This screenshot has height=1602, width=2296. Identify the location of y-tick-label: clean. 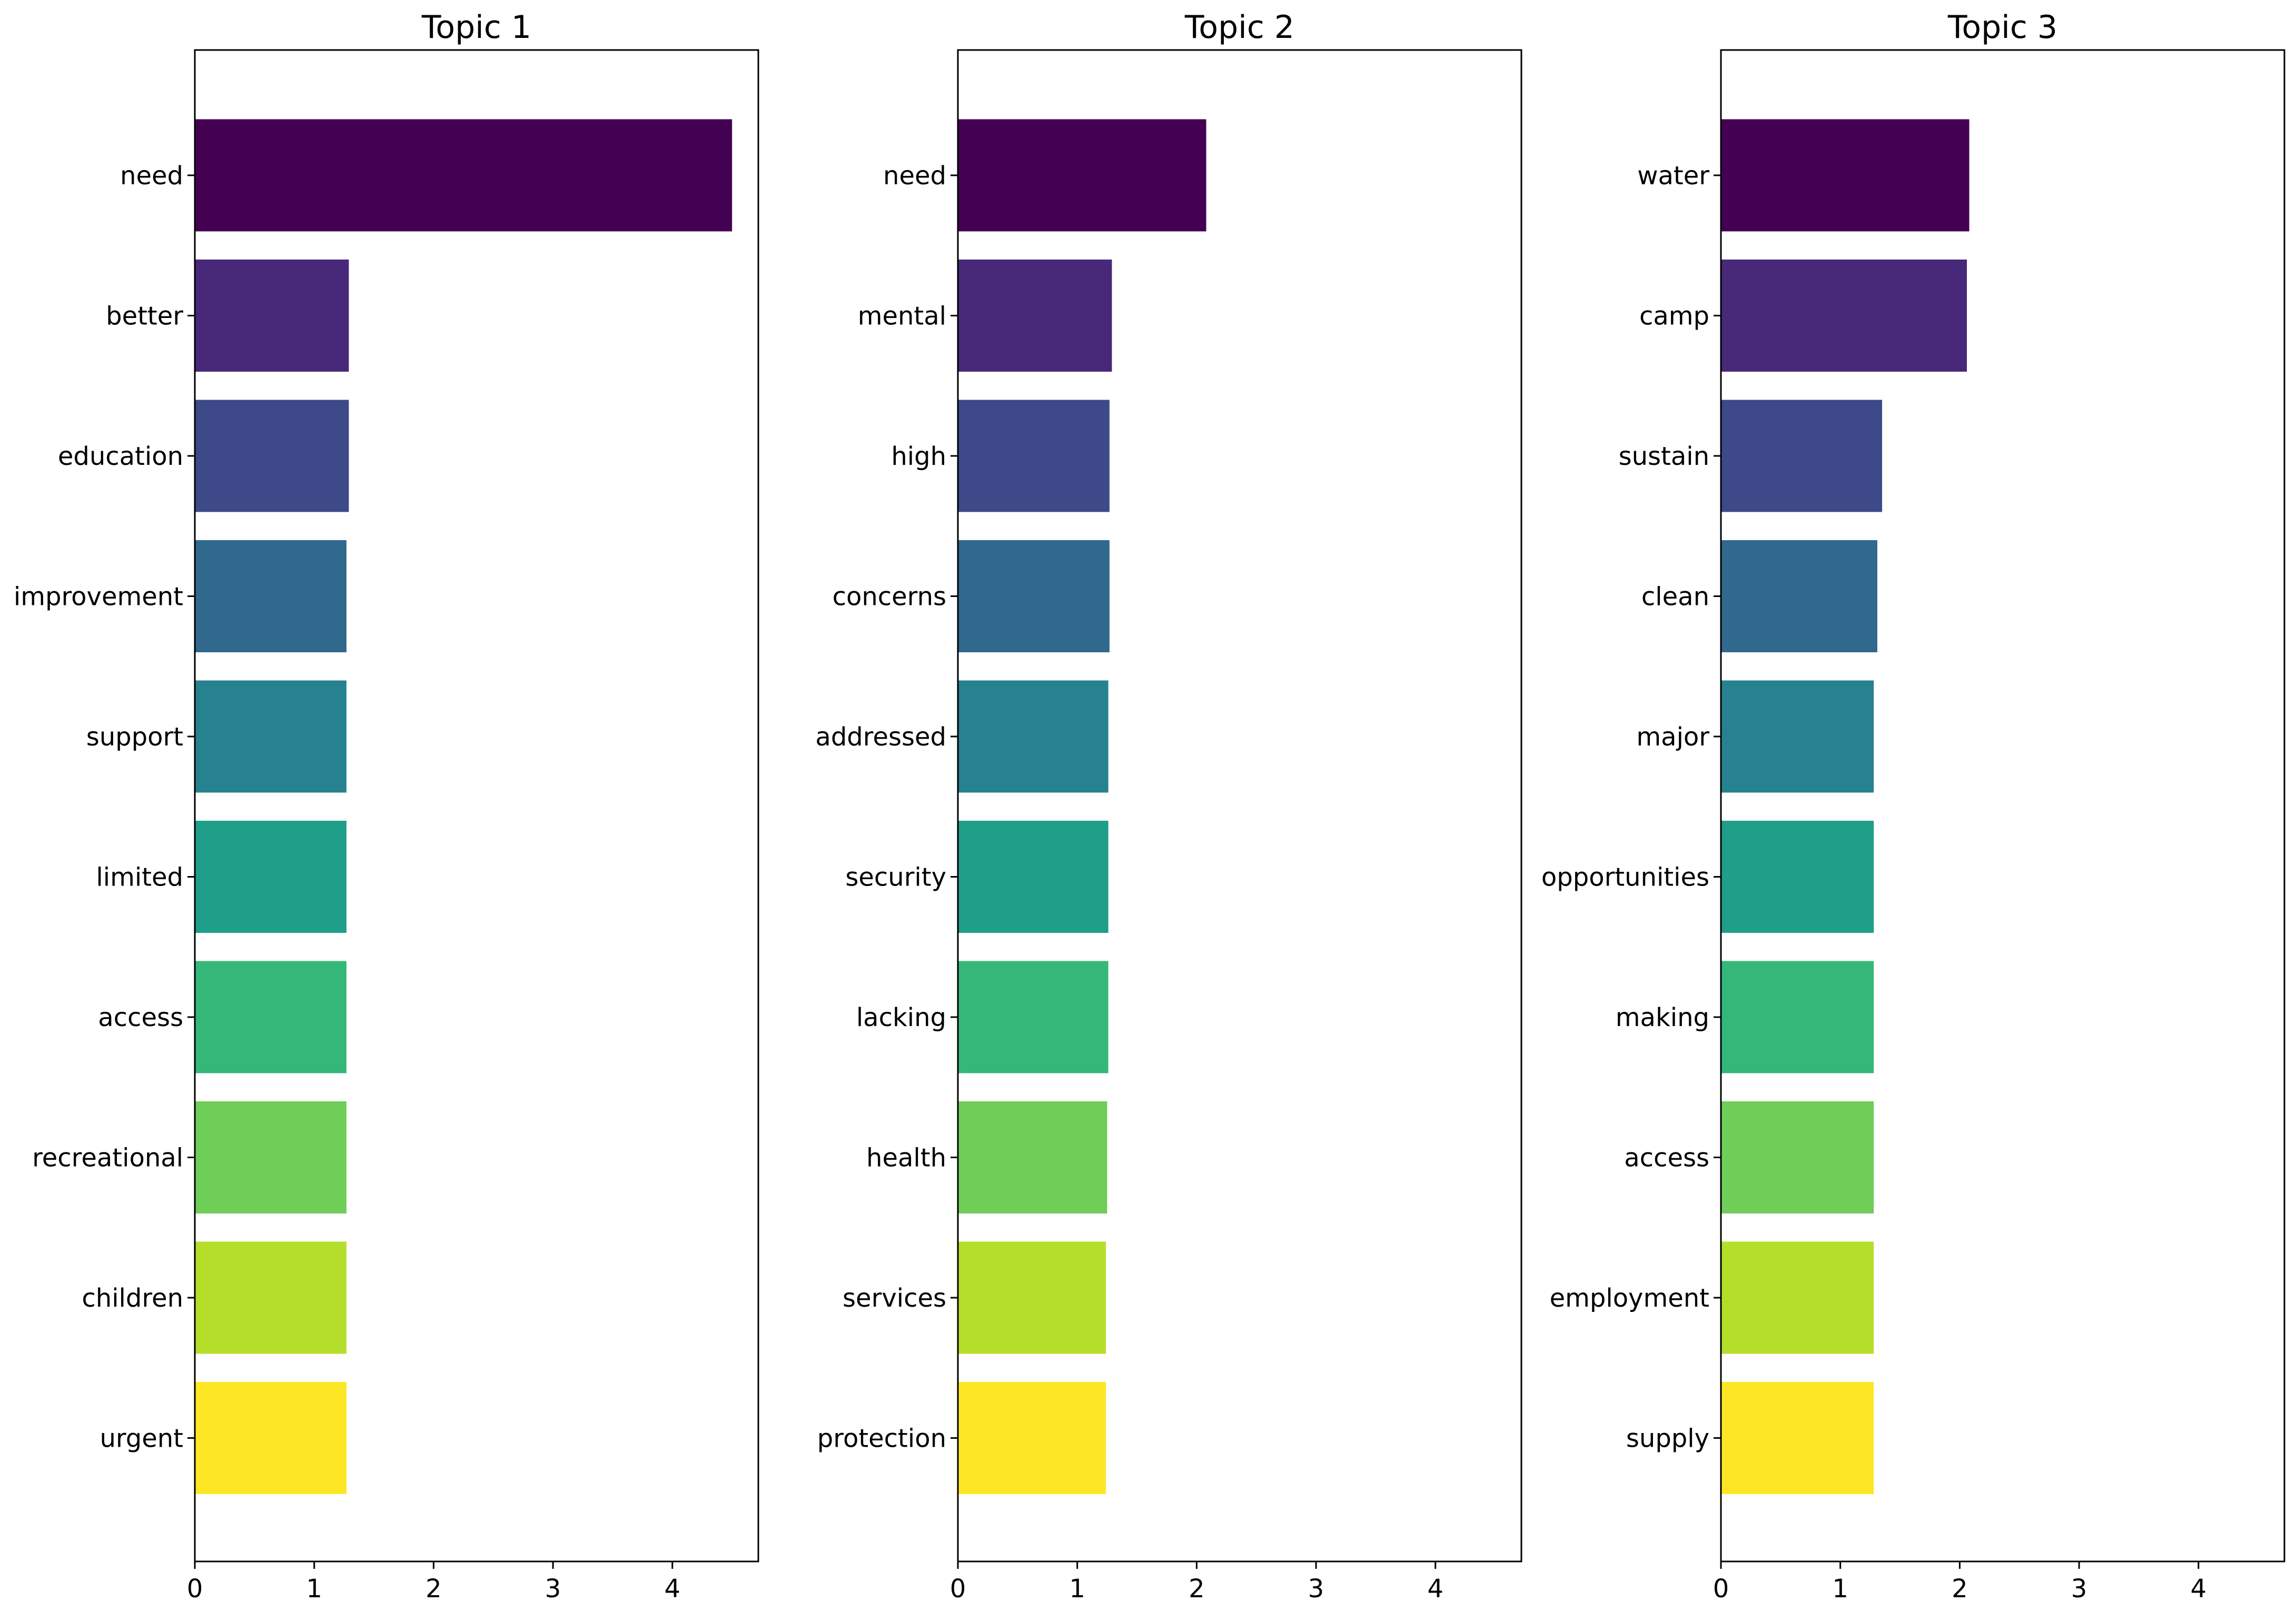
(1675, 597).